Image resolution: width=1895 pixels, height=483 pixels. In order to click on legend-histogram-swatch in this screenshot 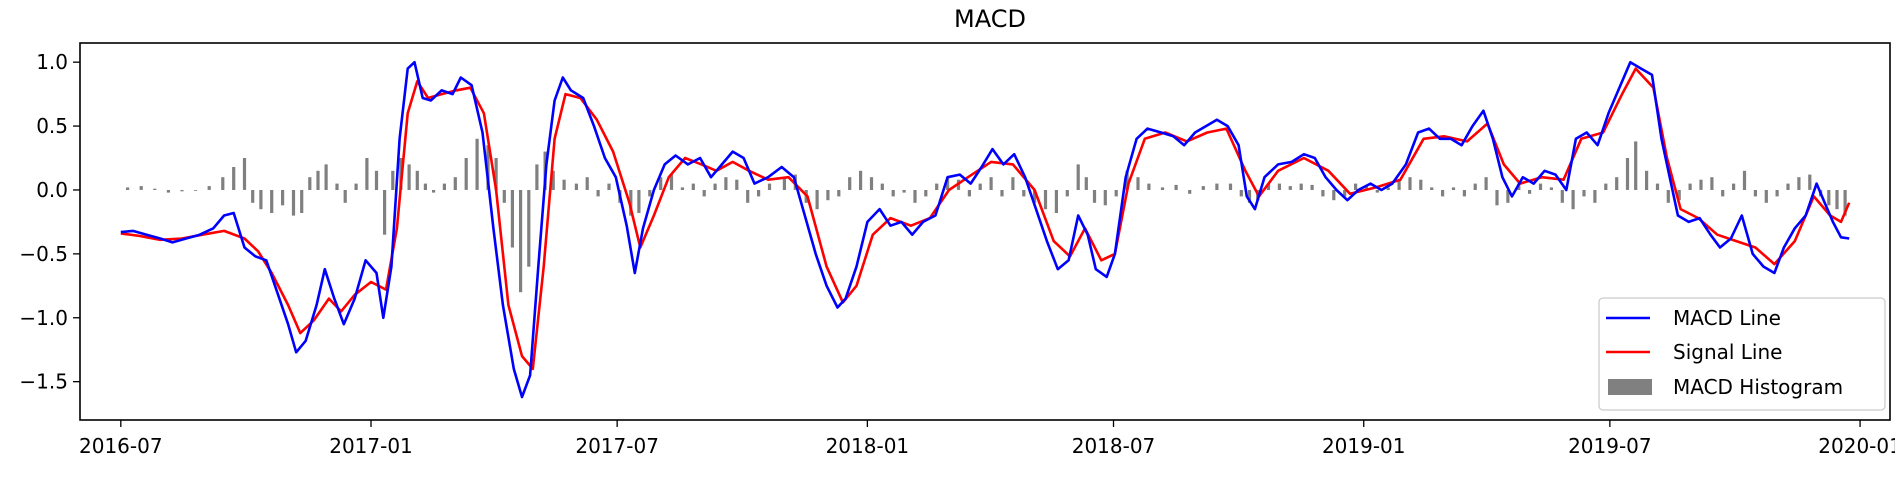, I will do `click(1630, 387)`.